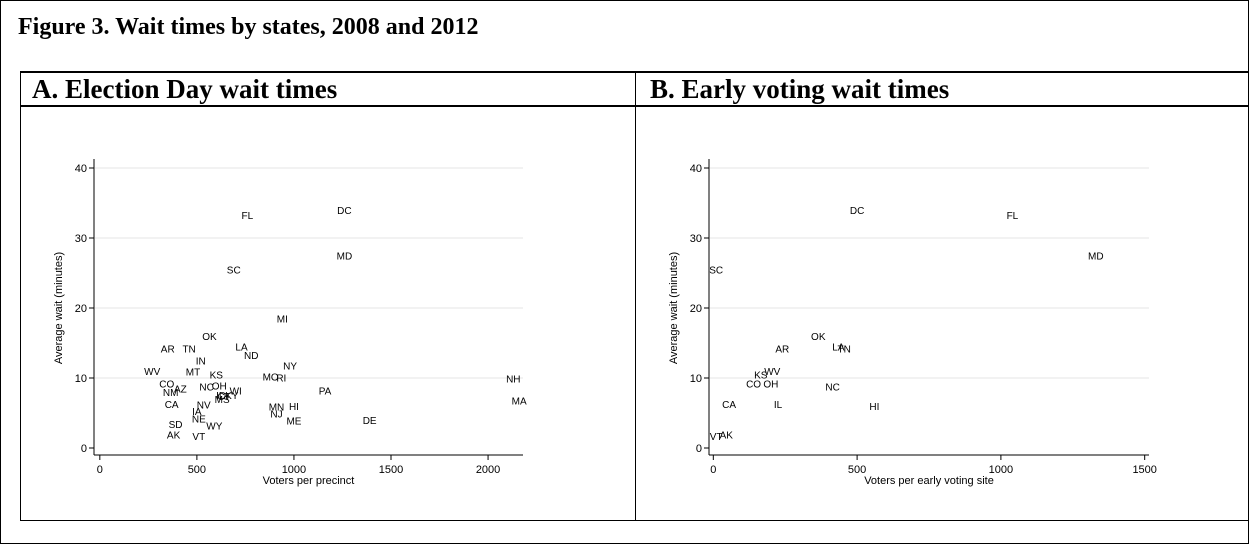 The width and height of the screenshot is (1249, 544). What do you see at coordinates (634, 520) in the screenshot?
I see `panel-bottom-border` at bounding box center [634, 520].